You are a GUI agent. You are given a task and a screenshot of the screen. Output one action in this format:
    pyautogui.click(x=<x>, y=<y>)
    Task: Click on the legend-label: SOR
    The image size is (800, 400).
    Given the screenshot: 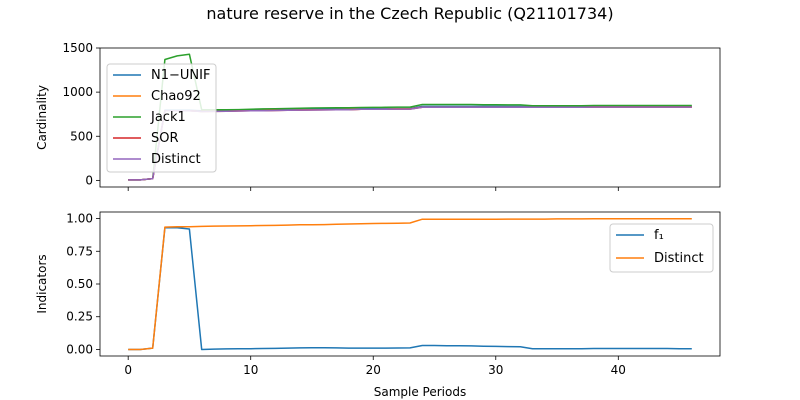 What is the action you would take?
    pyautogui.click(x=165, y=138)
    